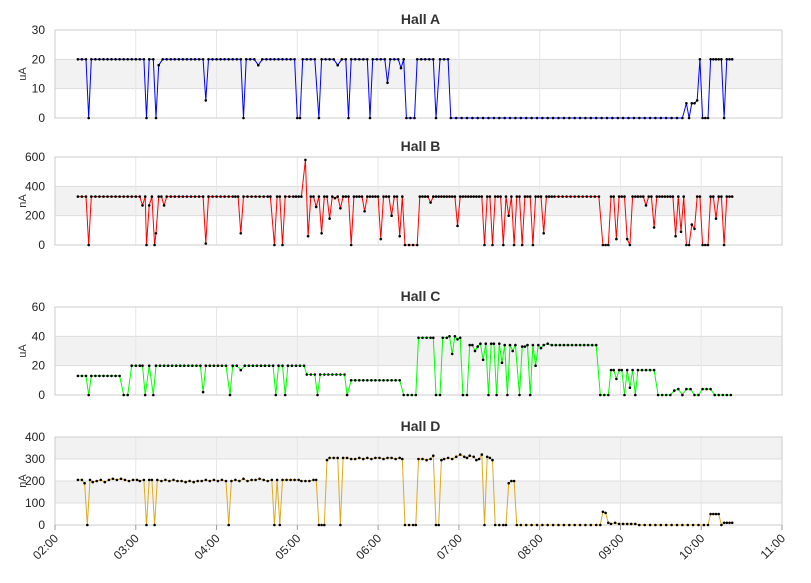 The height and width of the screenshot is (583, 811). What do you see at coordinates (126, 546) in the screenshot?
I see `x-tick-label: 03:00` at bounding box center [126, 546].